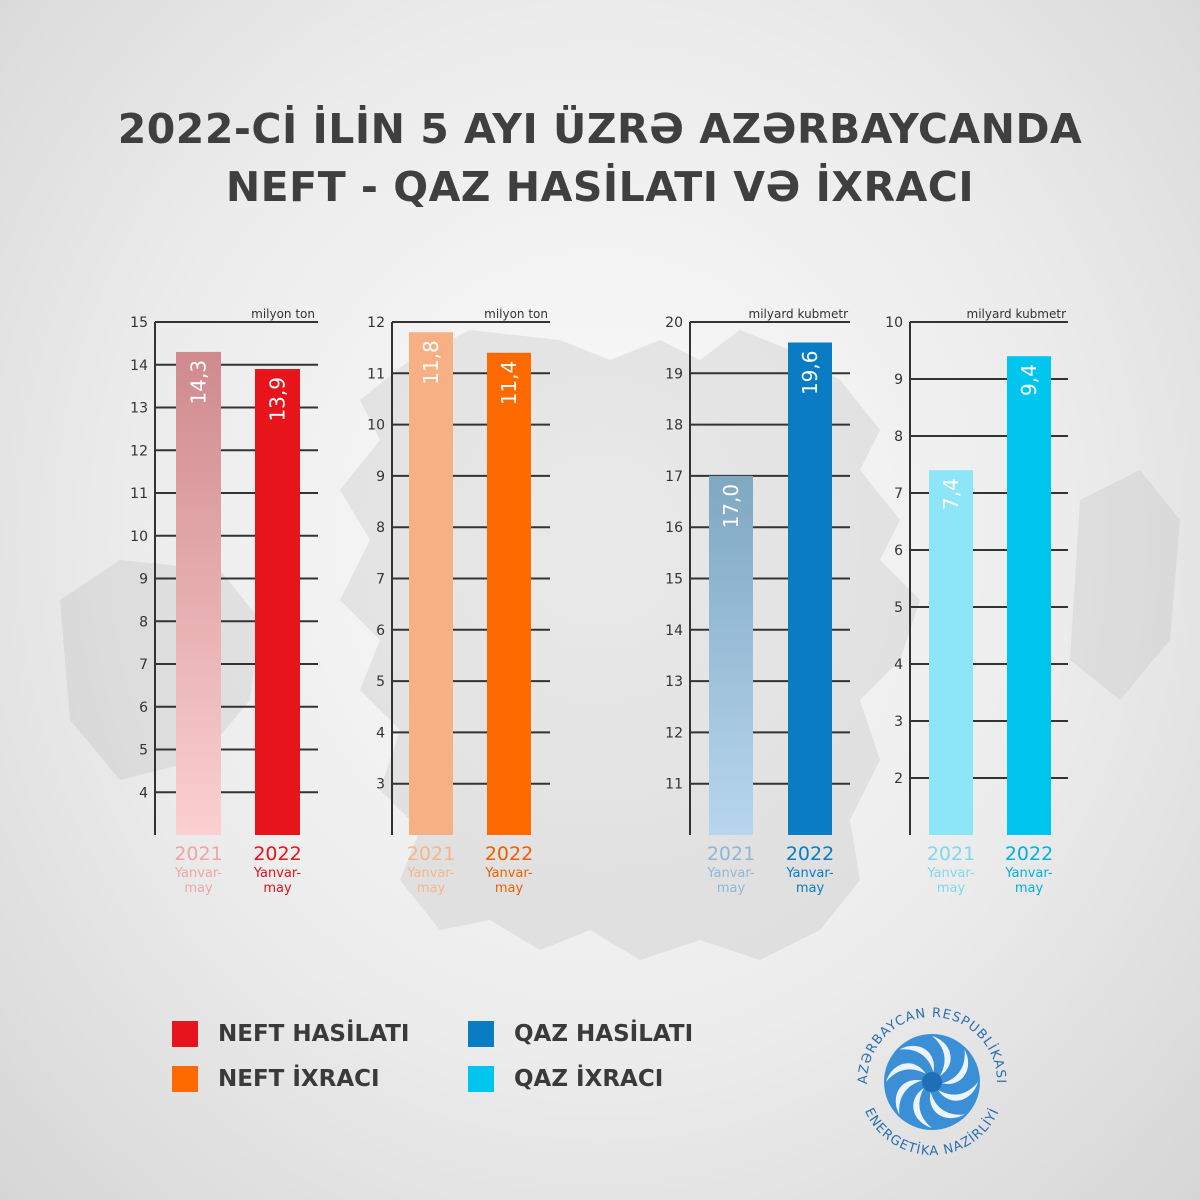 Image resolution: width=1200 pixels, height=1200 pixels. I want to click on bar-value-label: 7,4, so click(951, 494).